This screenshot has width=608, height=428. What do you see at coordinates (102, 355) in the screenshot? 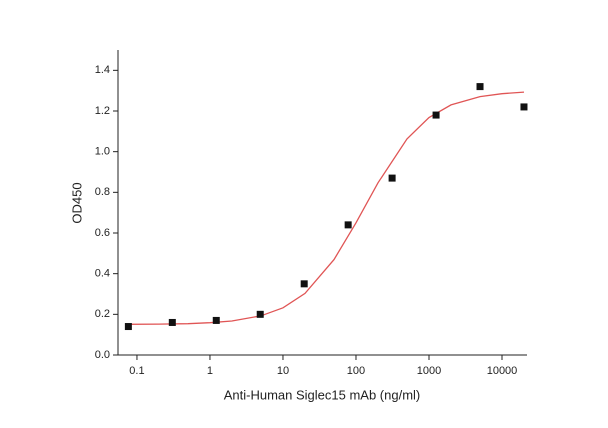
I see `y-tick-label: 0.0` at bounding box center [102, 355].